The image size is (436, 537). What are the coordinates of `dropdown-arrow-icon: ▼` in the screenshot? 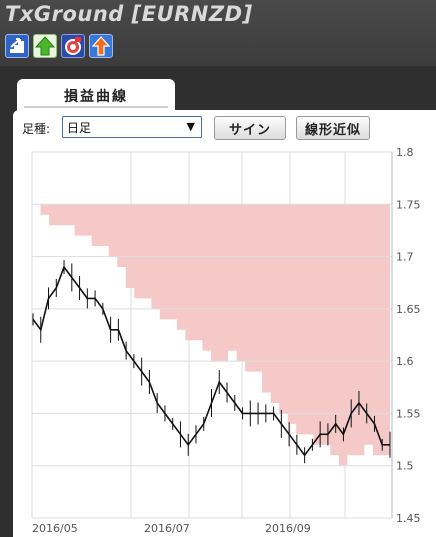 It's located at (190, 126).